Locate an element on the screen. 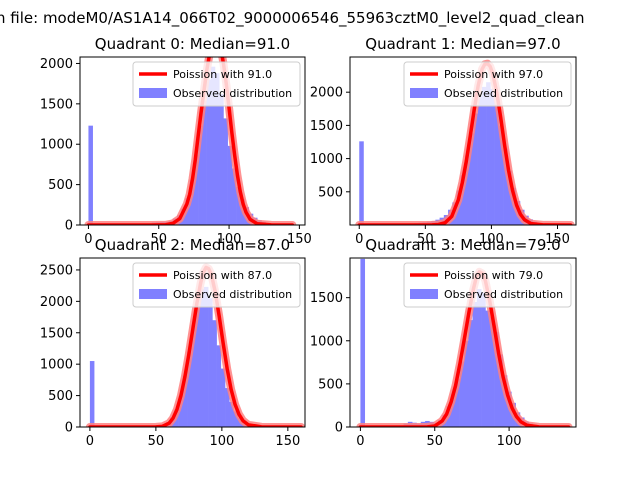 The width and height of the screenshot is (640, 480). panel-title: Quadrant 3: Median=79.0 is located at coordinates (462, 245).